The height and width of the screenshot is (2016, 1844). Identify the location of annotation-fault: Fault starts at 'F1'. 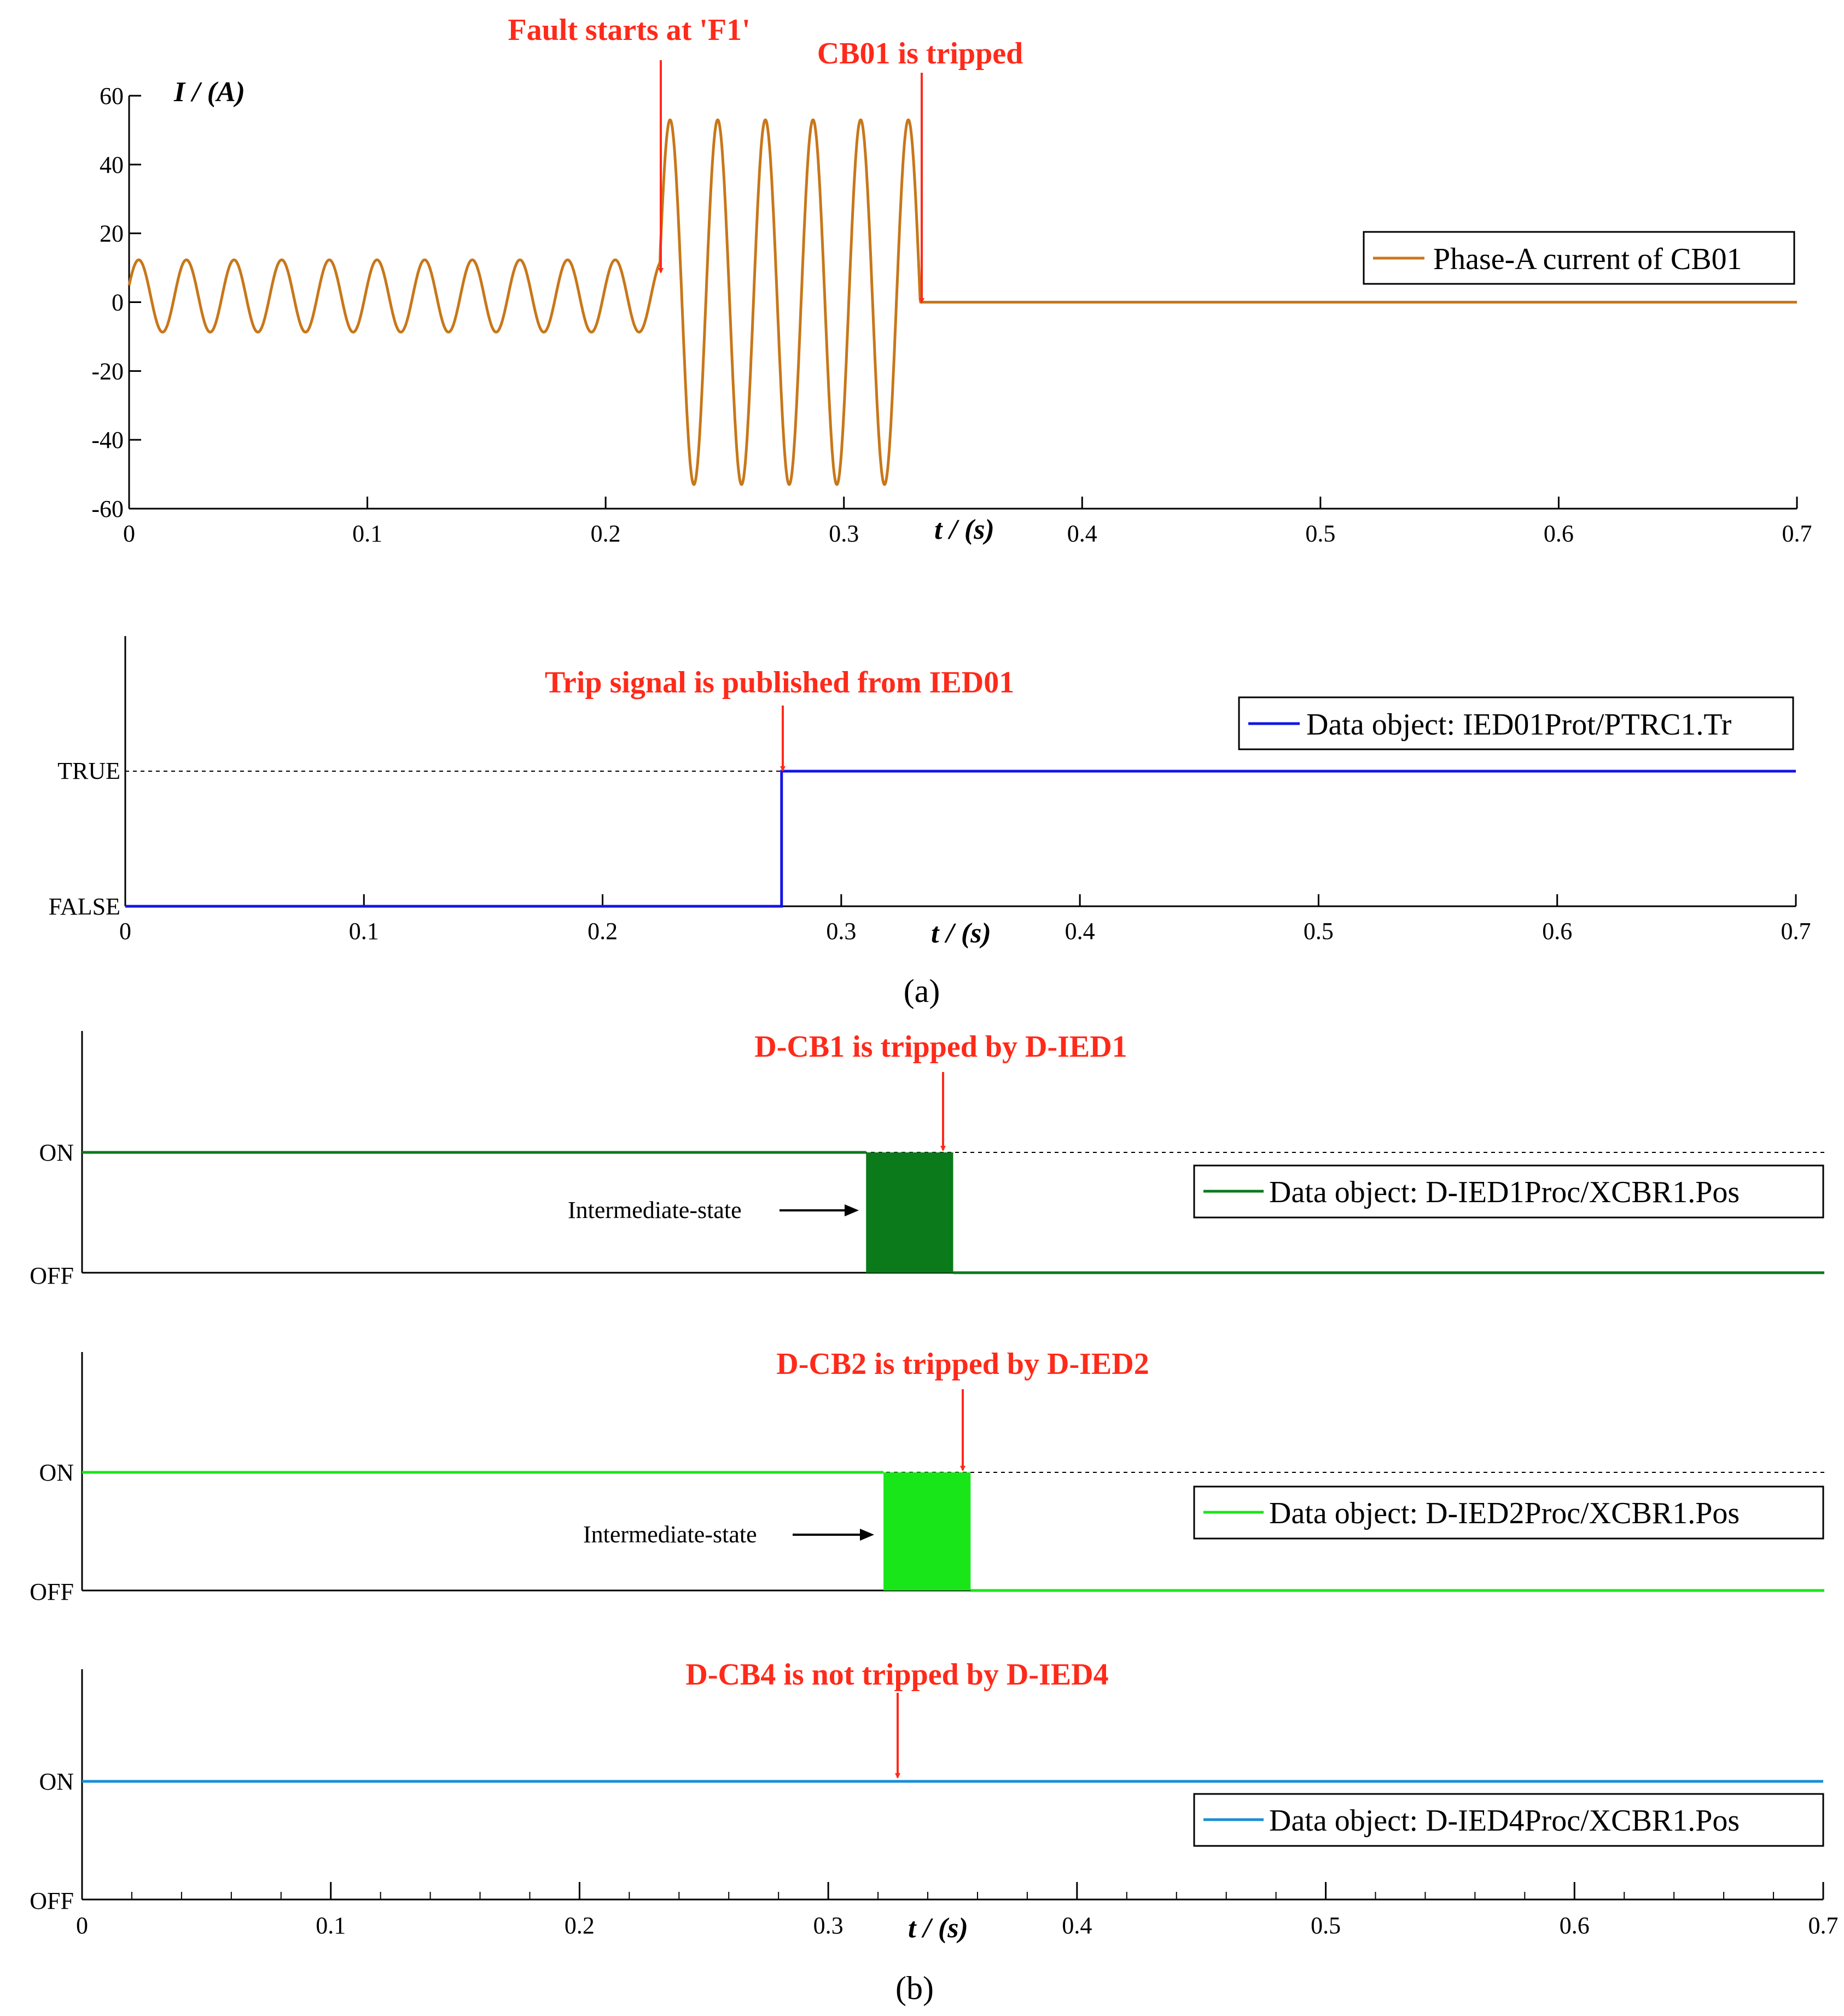
(629, 30).